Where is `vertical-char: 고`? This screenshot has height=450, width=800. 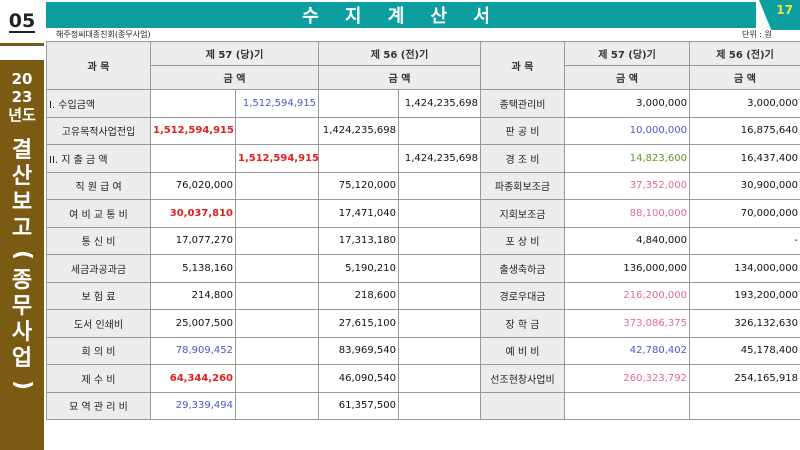
vertical-char: 고 is located at coordinates (22, 228).